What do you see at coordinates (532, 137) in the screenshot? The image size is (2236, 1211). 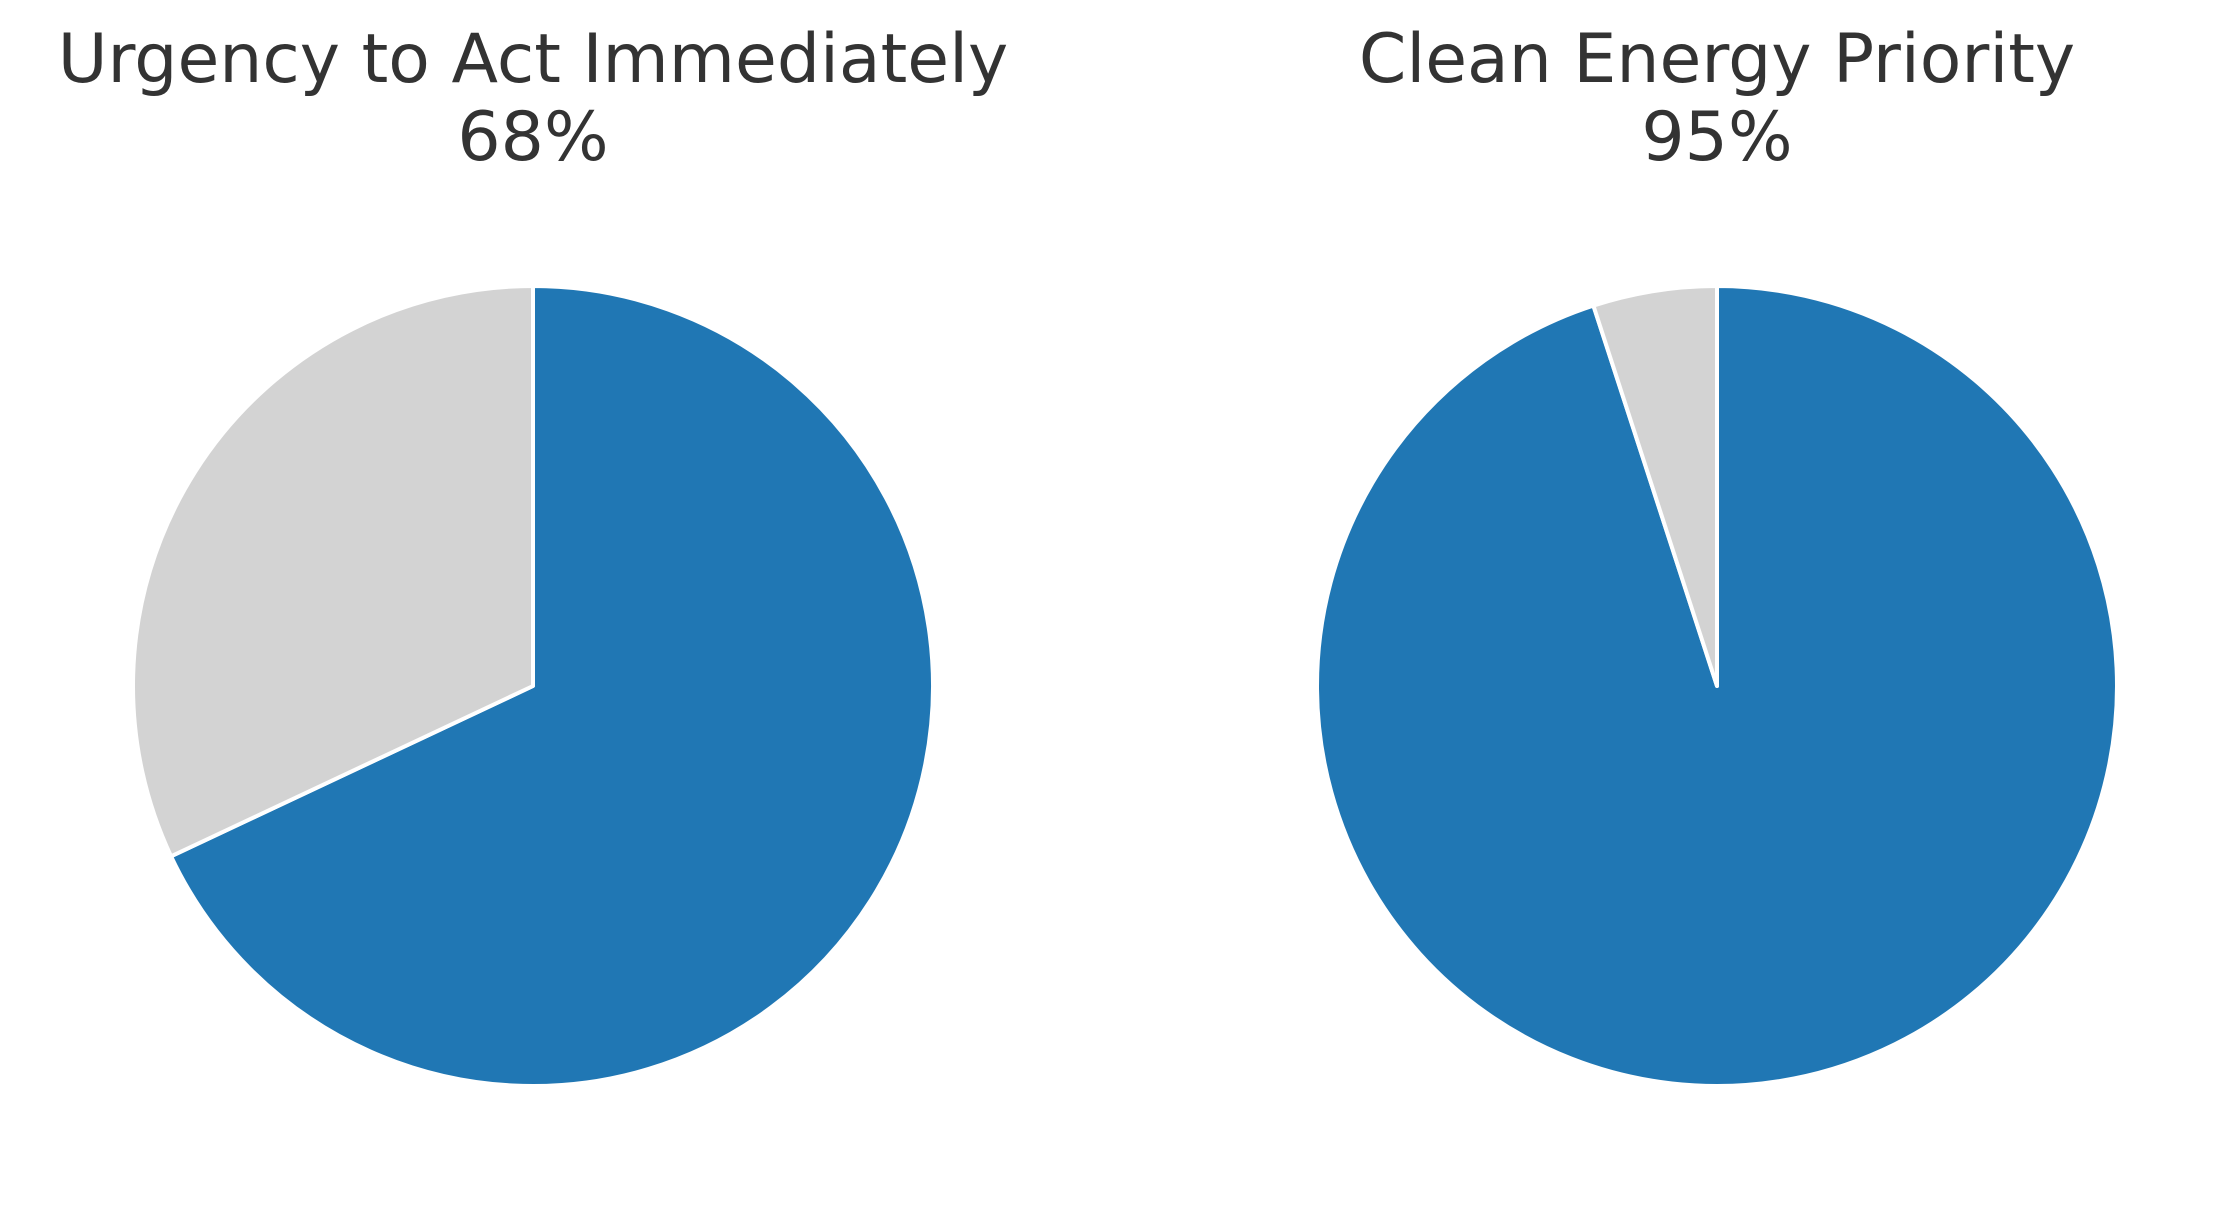 I see `chart-subtitle: 68%` at bounding box center [532, 137].